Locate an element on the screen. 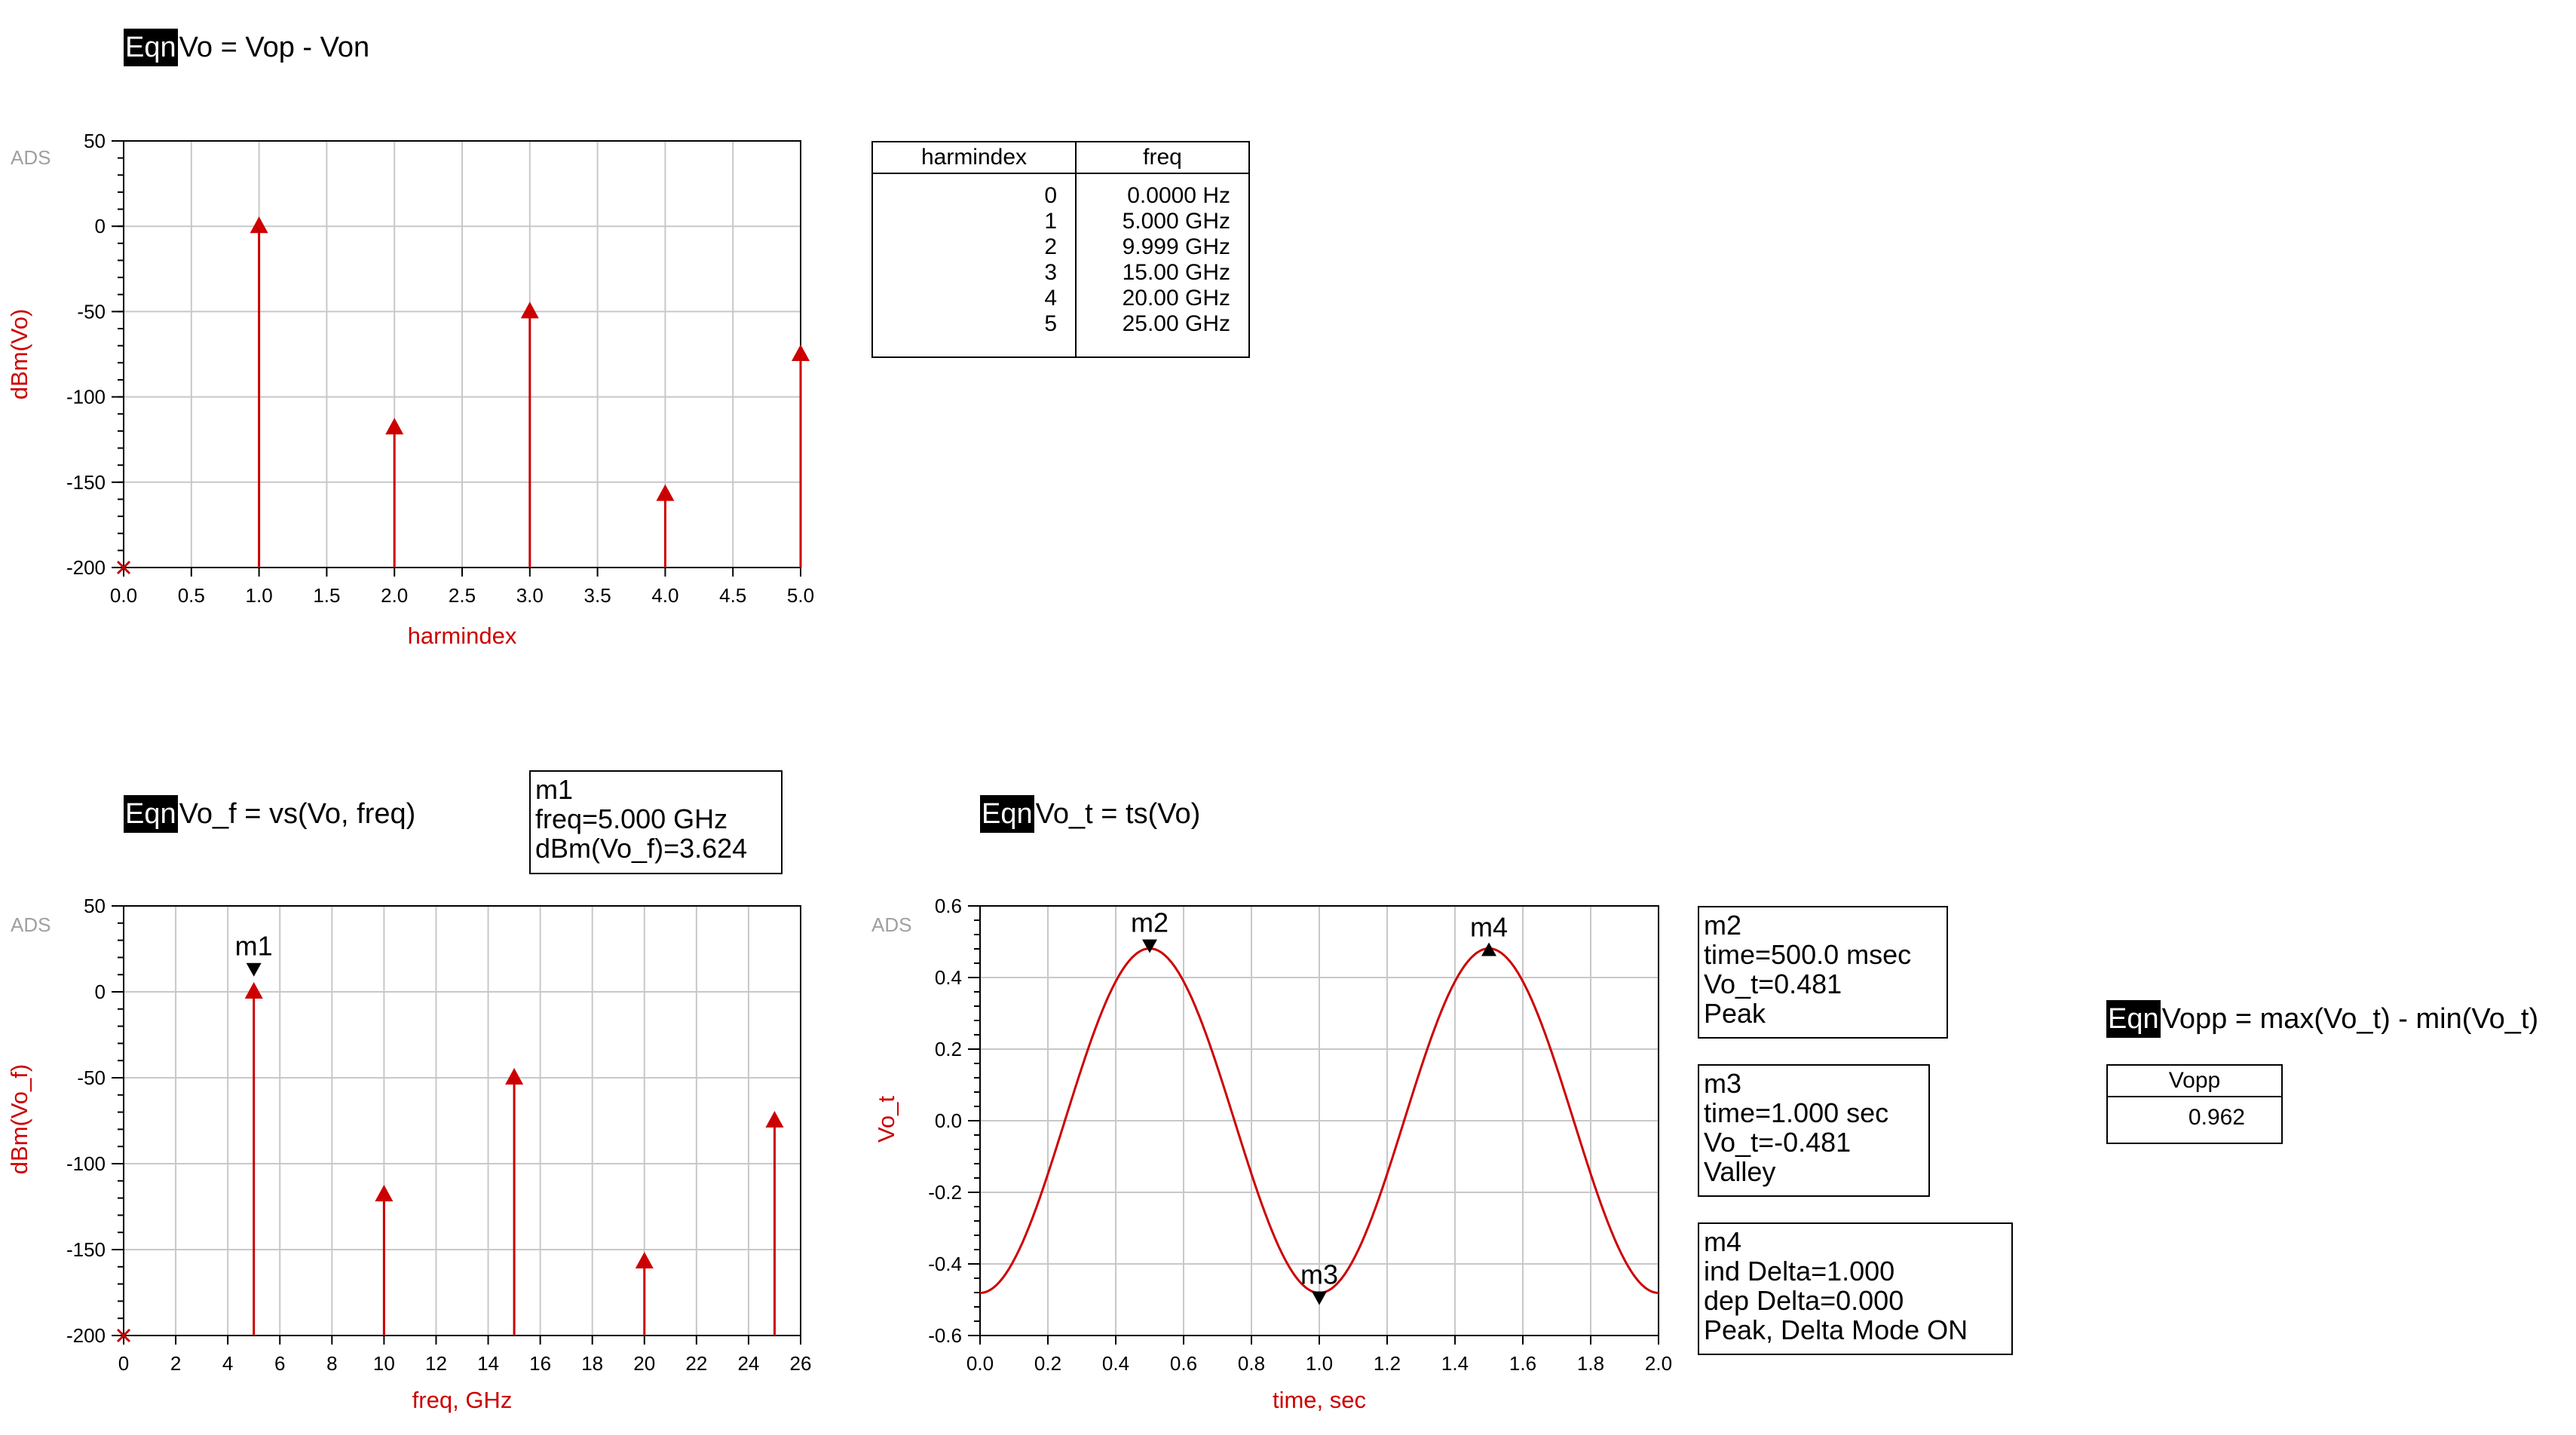 The height and width of the screenshot is (1435, 2576). plot2-marker-m1-arrow is located at coordinates (254, 970).